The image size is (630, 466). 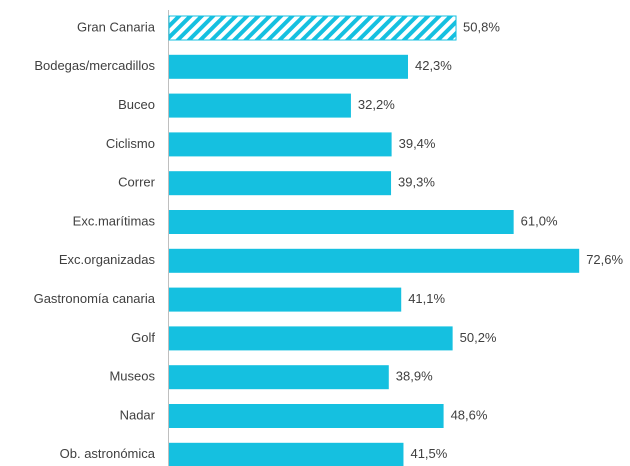 What do you see at coordinates (132, 376) in the screenshot?
I see `category-label: Museos` at bounding box center [132, 376].